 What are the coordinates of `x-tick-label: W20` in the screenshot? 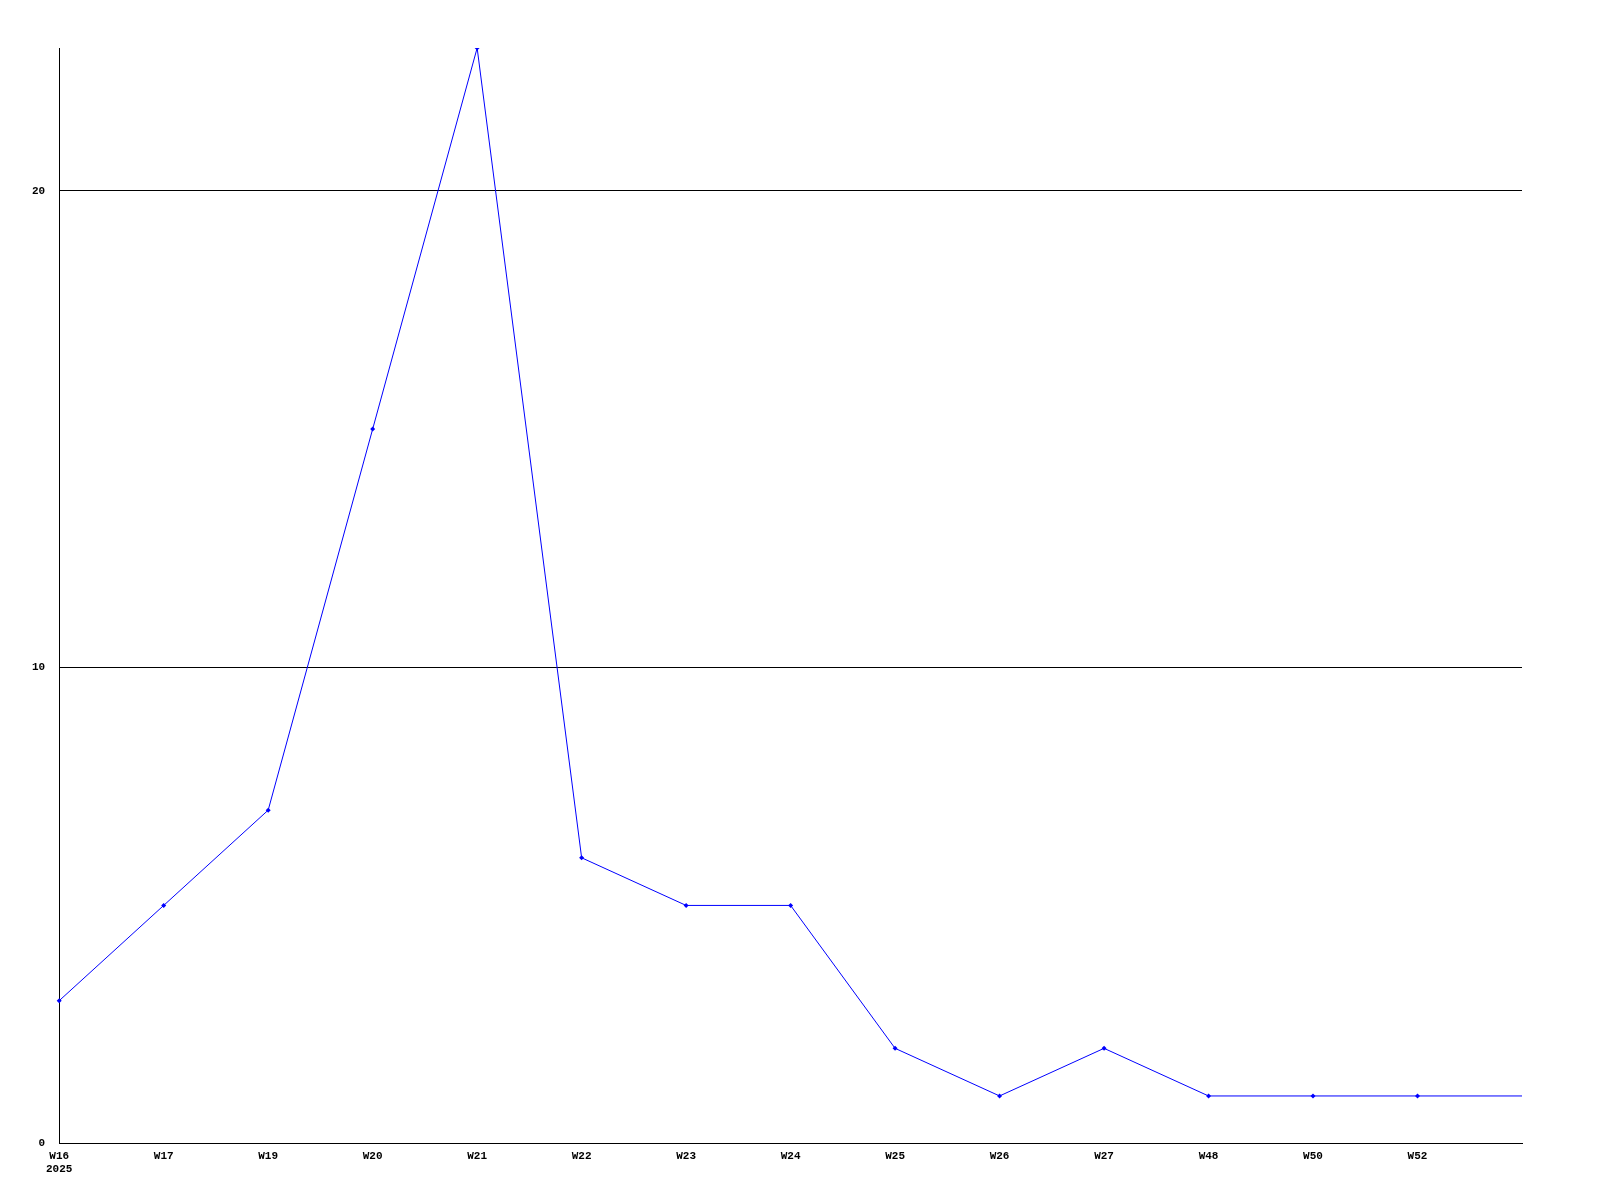 It's located at (372, 1155).